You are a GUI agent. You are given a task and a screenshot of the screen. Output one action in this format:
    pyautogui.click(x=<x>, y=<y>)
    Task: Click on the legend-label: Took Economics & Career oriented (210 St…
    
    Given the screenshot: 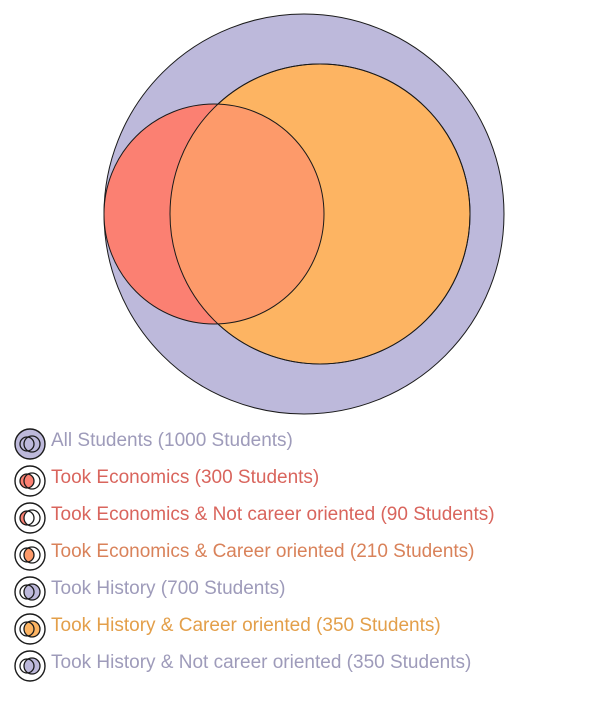 What is the action you would take?
    pyautogui.click(x=263, y=552)
    